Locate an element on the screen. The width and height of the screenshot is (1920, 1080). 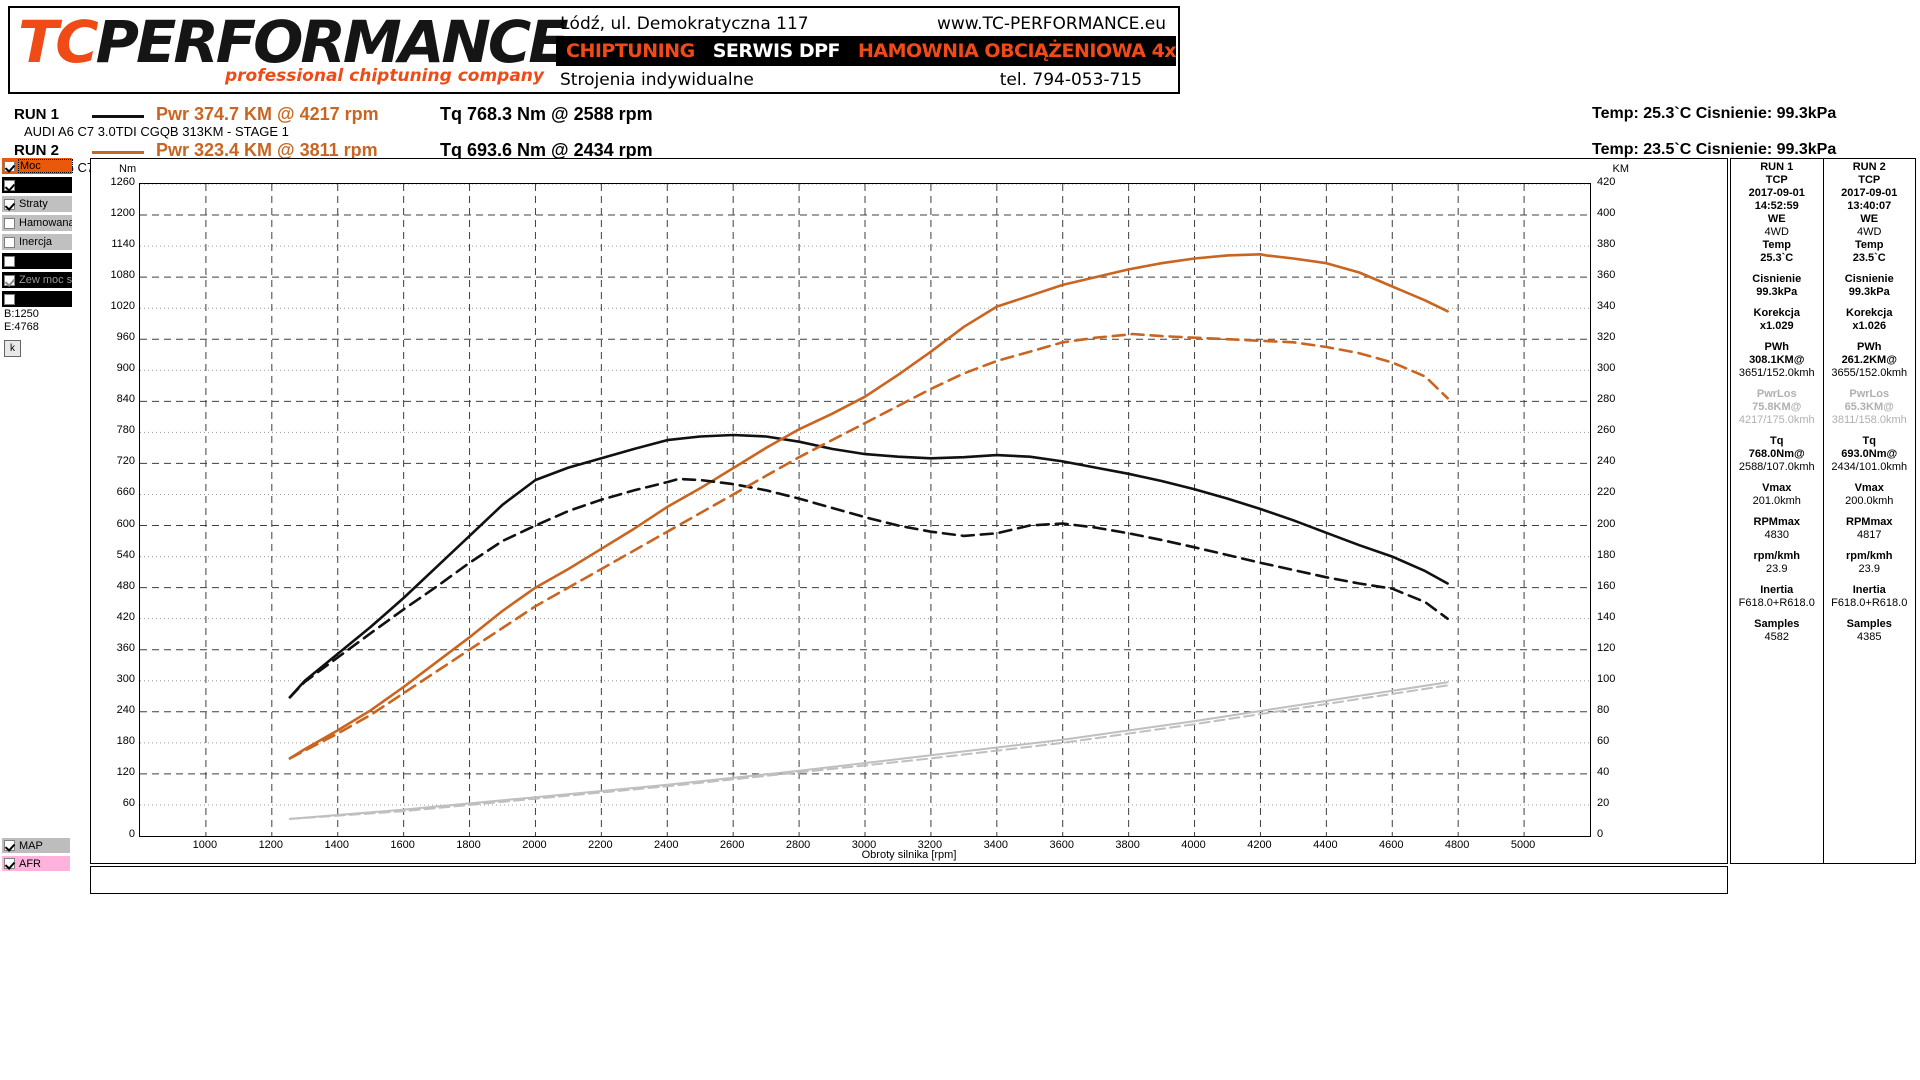
y-tick-left: 900 is located at coordinates (125, 368).